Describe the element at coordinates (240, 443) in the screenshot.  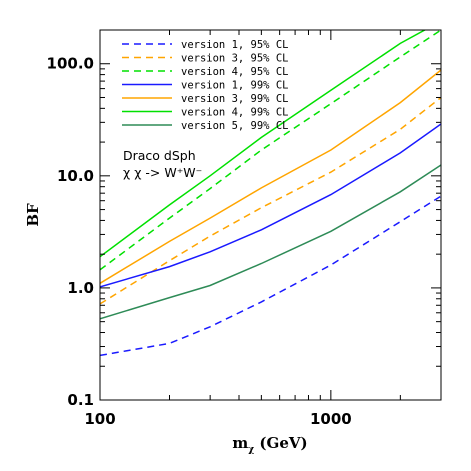
I see `x-axis-label-main: m` at that location.